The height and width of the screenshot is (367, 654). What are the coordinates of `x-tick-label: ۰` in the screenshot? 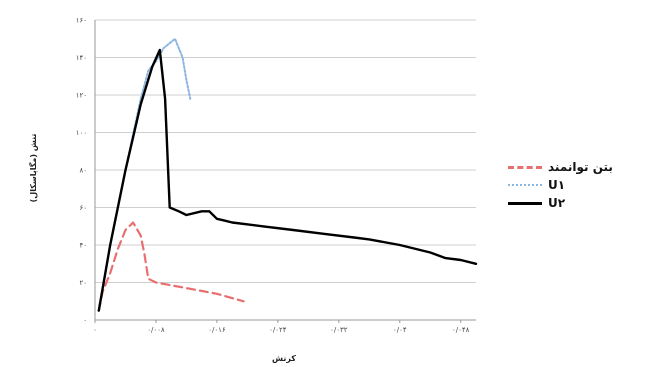 It's located at (95, 330).